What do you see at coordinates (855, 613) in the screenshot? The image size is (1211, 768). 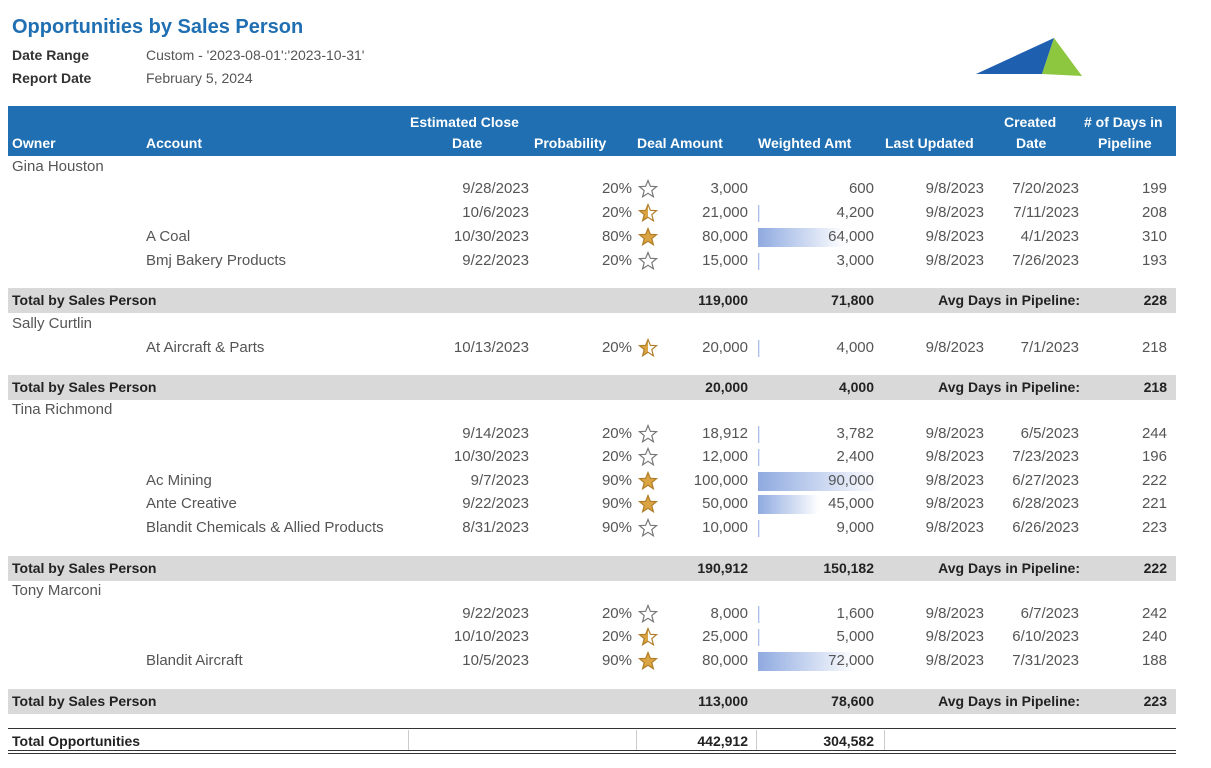 I see `weighted-amount: 1,600` at bounding box center [855, 613].